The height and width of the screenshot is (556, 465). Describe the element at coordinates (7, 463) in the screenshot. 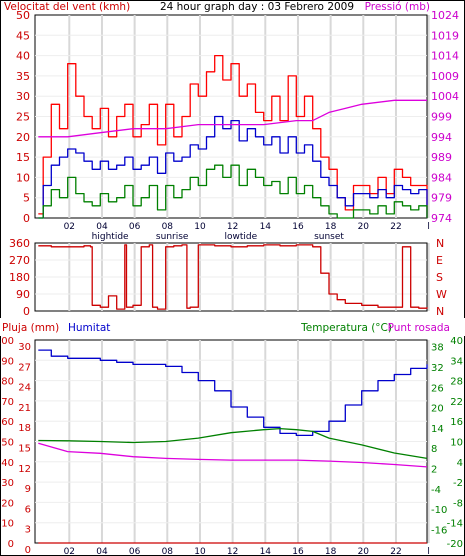

I see `humidity-tick-label: 40` at that location.